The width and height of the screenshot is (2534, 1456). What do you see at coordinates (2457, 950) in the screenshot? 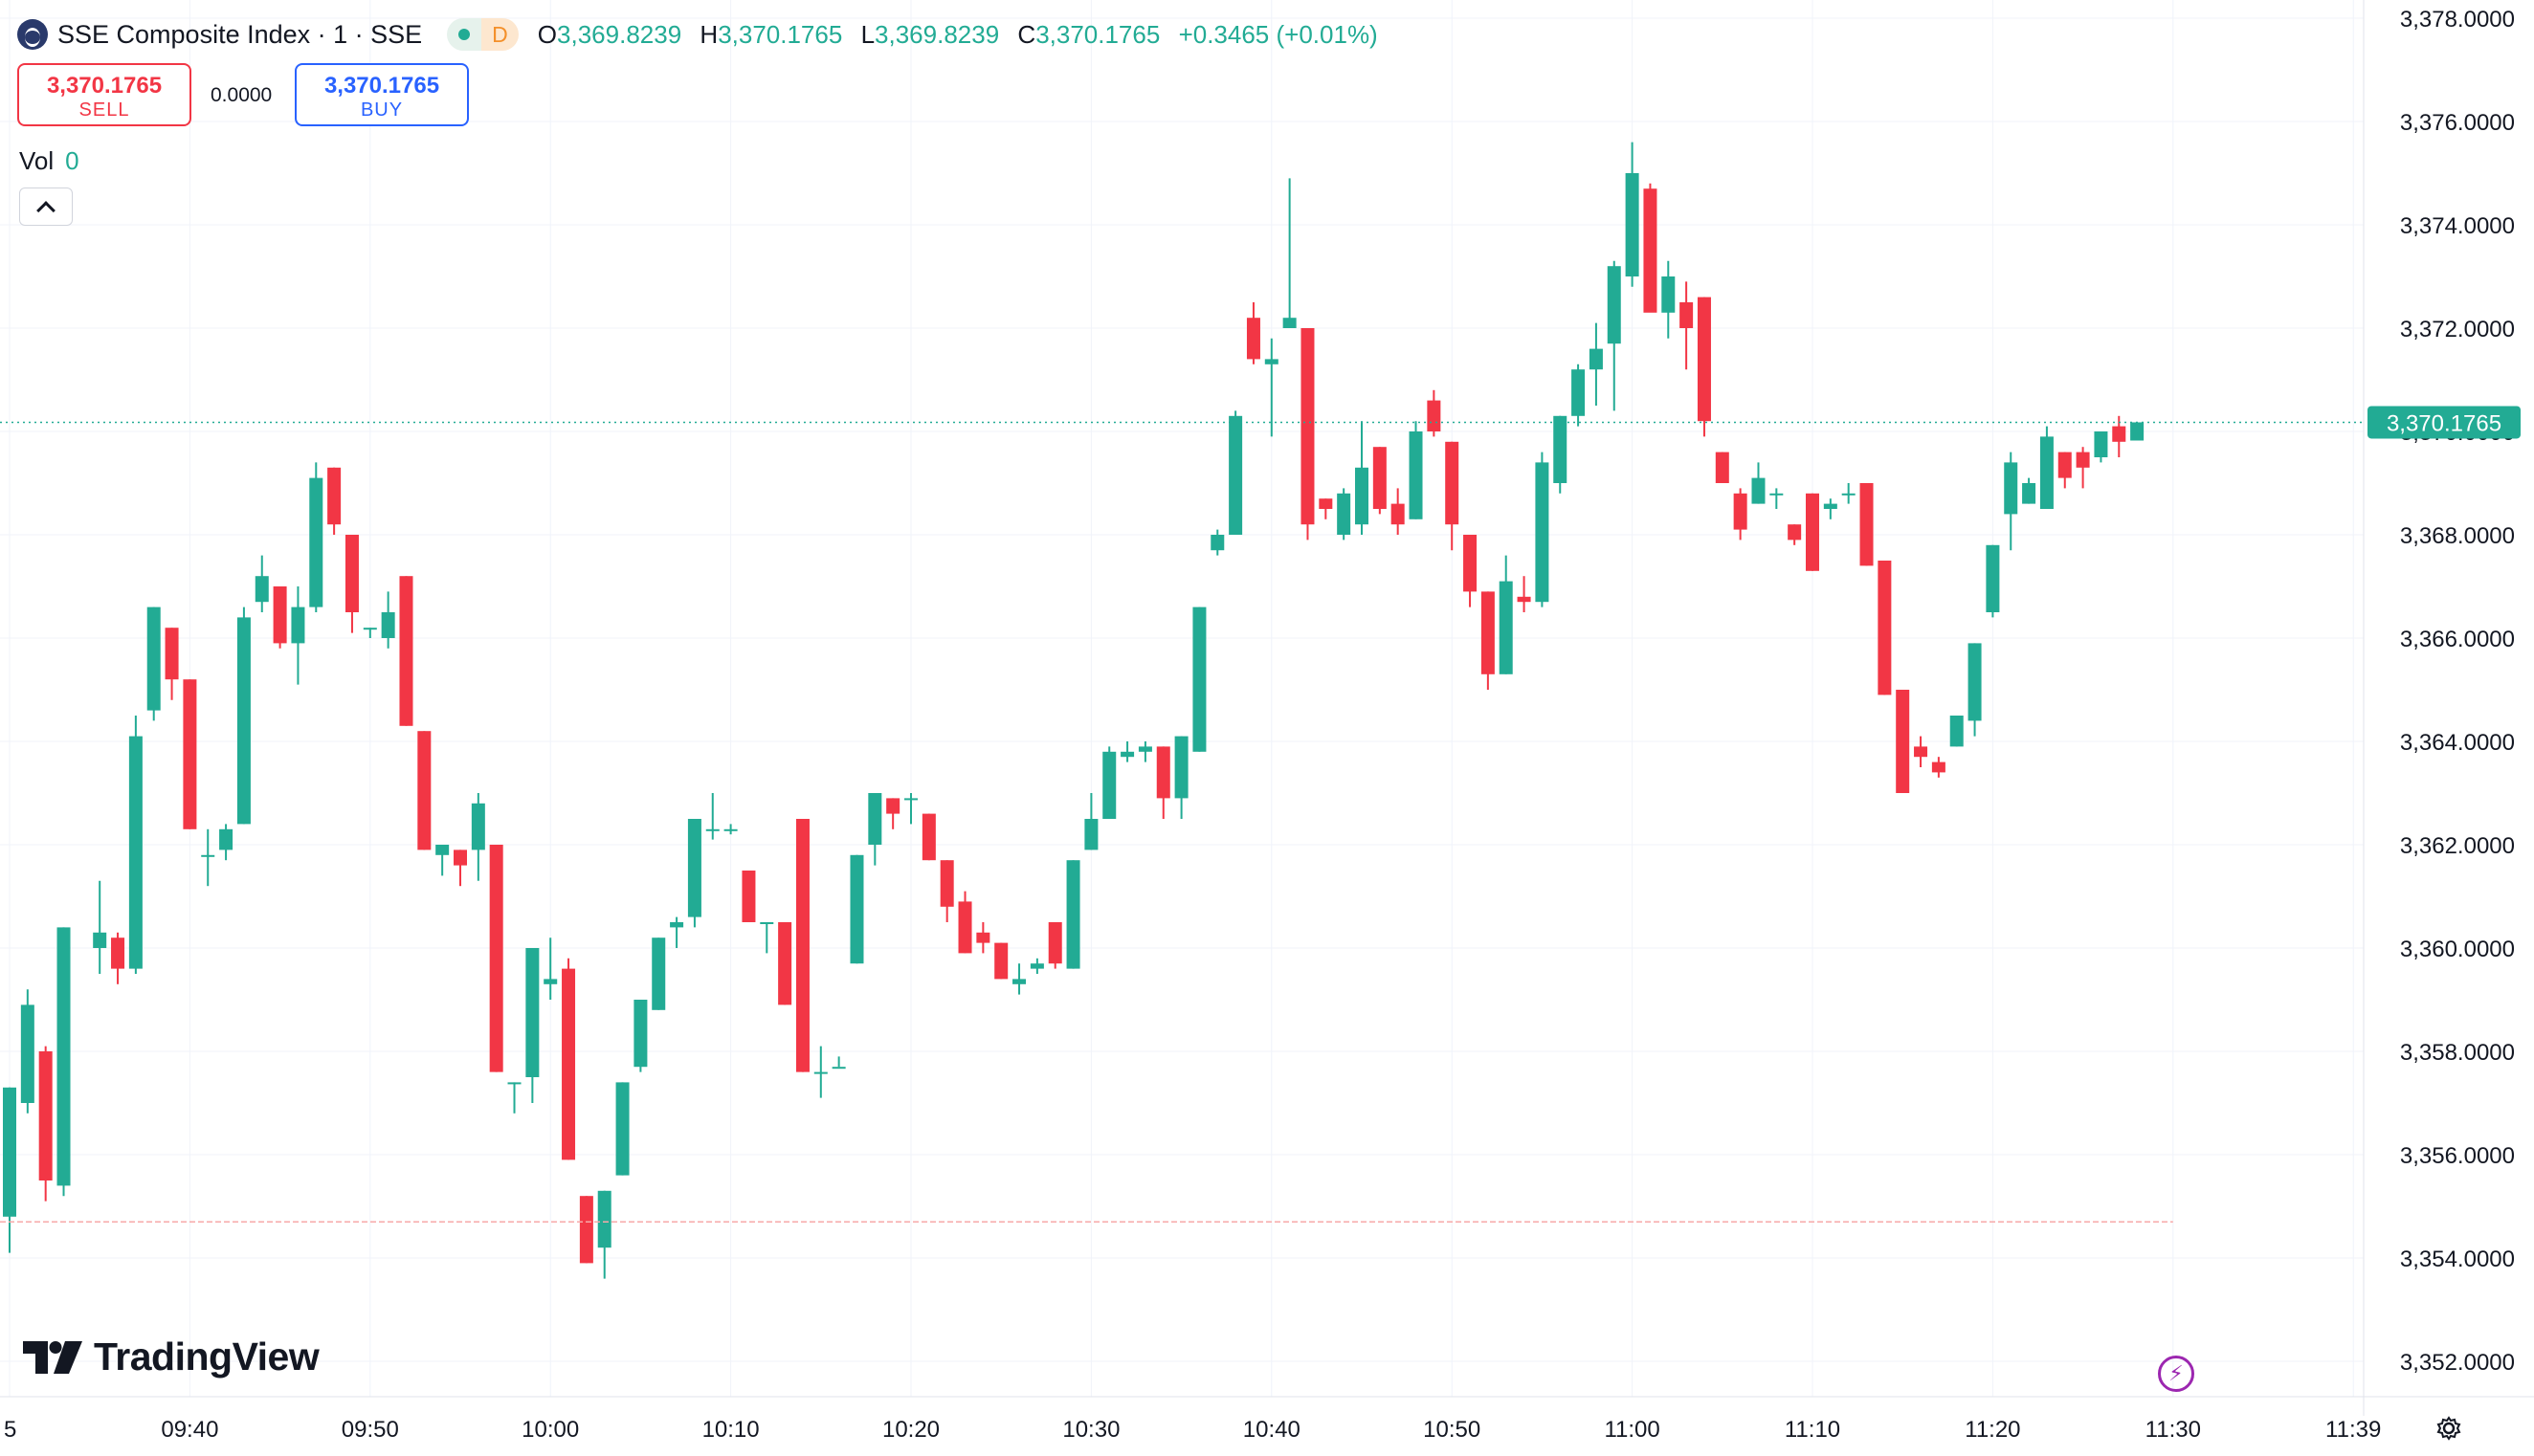
I see `price-axis-tick-label: 3,360.0000` at bounding box center [2457, 950].